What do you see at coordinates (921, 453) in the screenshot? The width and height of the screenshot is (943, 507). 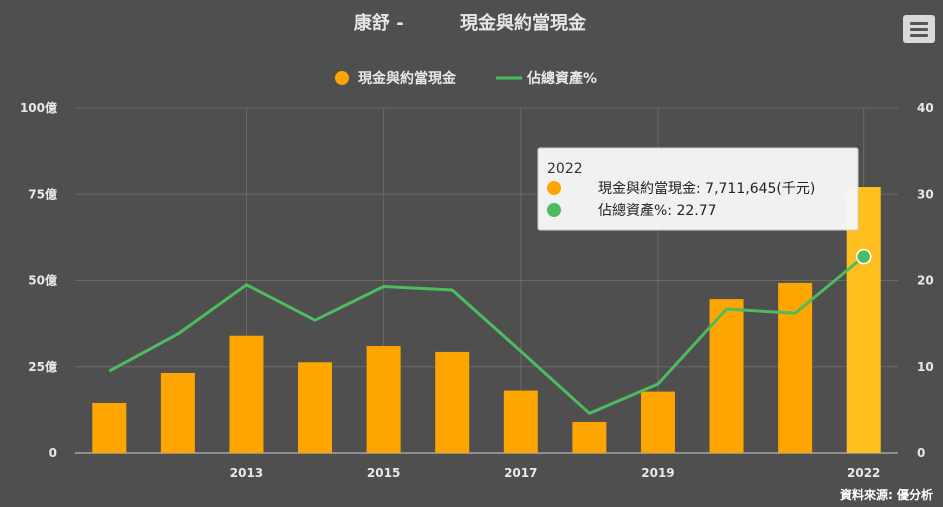 I see `y-right-tick-label: 0` at bounding box center [921, 453].